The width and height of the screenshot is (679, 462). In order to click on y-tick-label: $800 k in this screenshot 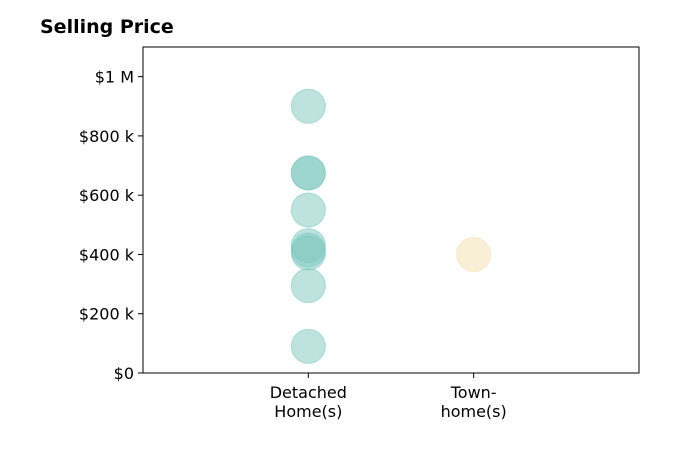, I will do `click(107, 136)`.